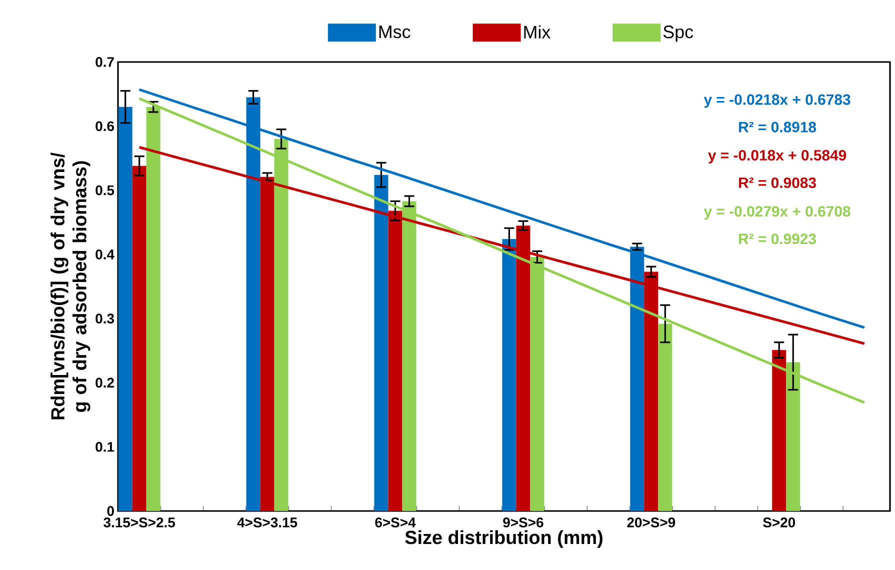 The height and width of the screenshot is (570, 895). Describe the element at coordinates (503, 539) in the screenshot. I see `x-axis-title: Size distribution (mm)` at that location.